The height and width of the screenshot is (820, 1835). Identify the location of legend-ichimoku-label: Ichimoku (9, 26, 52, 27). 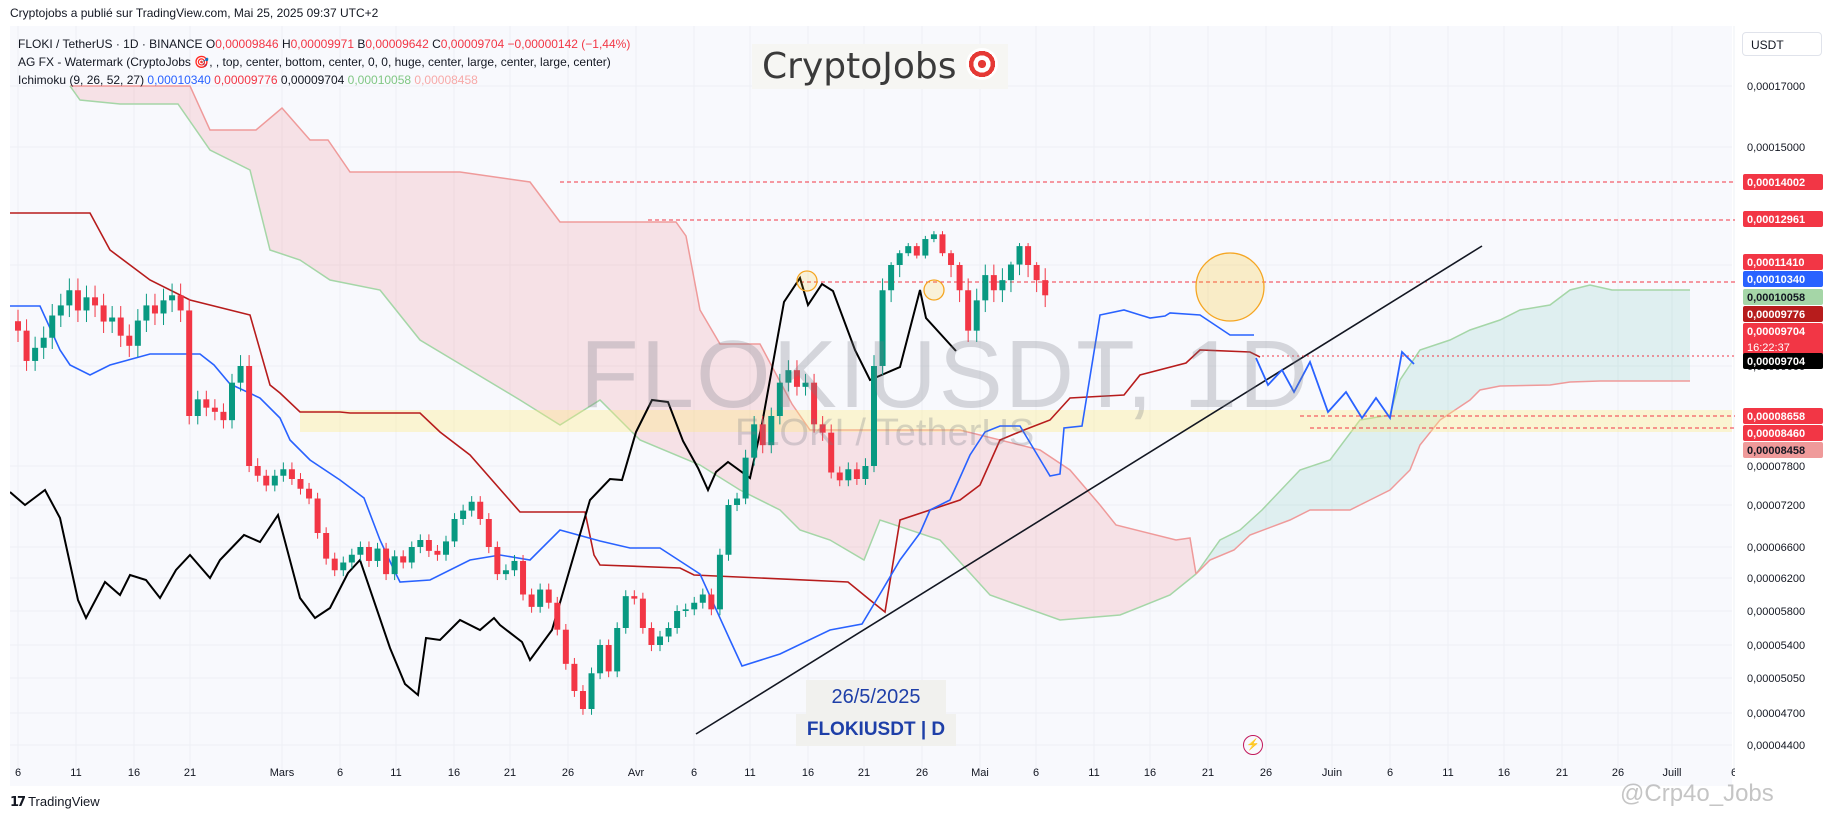
(81, 80).